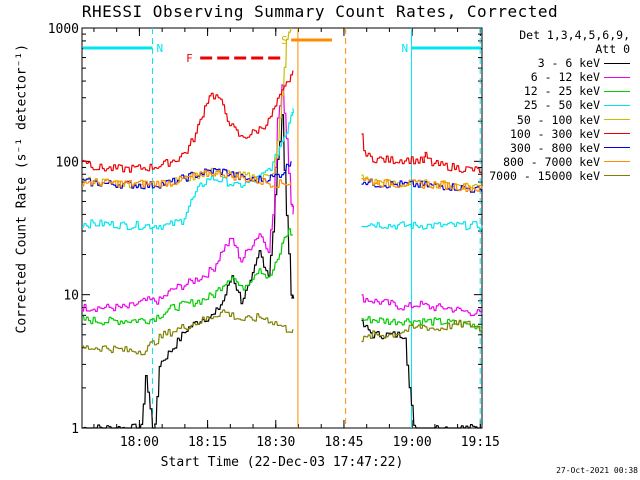  I want to click on series-line-after-6-12-kev, so click(422, 305).